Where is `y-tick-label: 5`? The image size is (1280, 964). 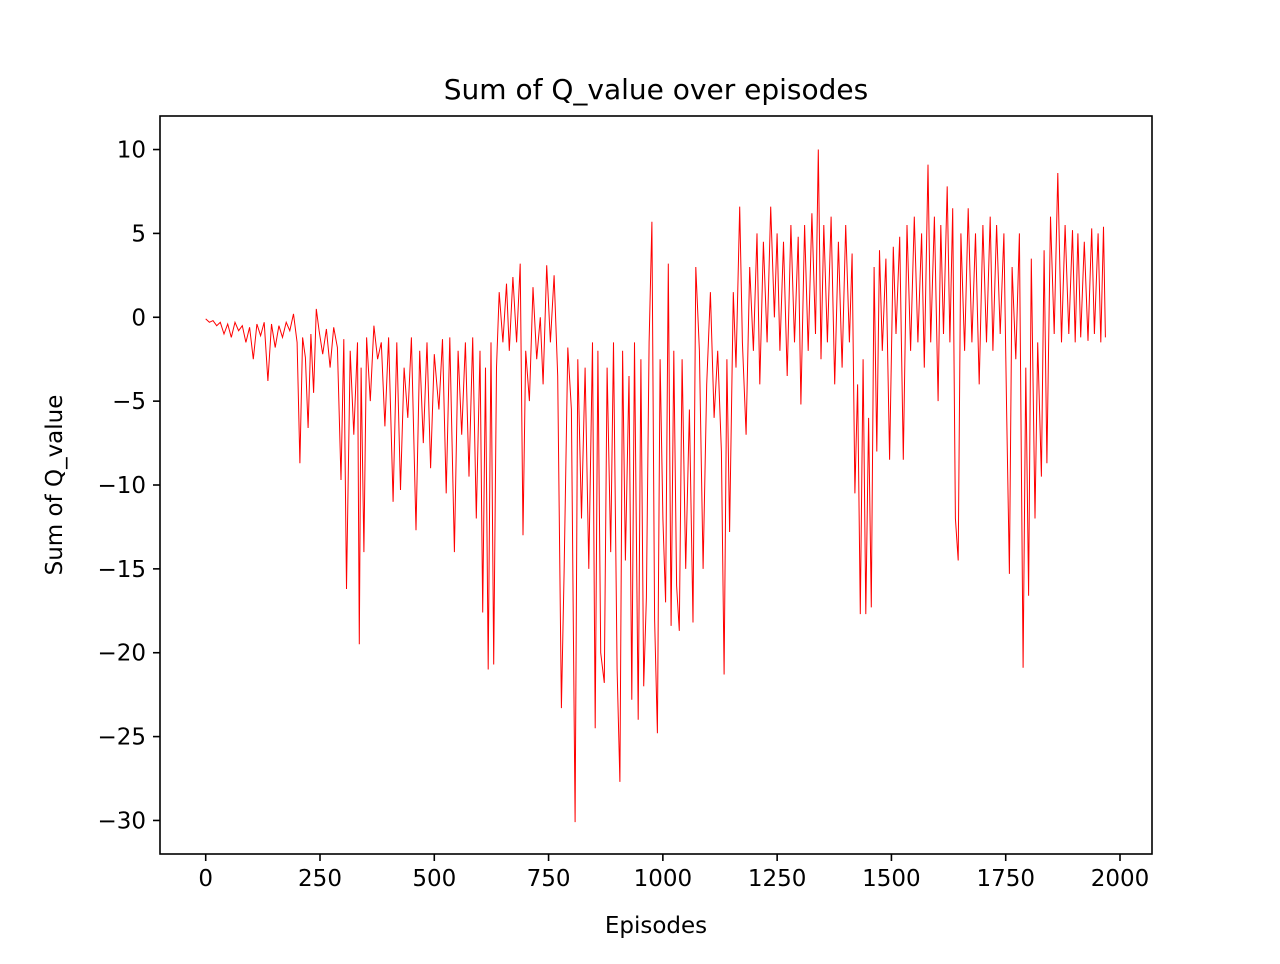
y-tick-label: 5 is located at coordinates (138, 234).